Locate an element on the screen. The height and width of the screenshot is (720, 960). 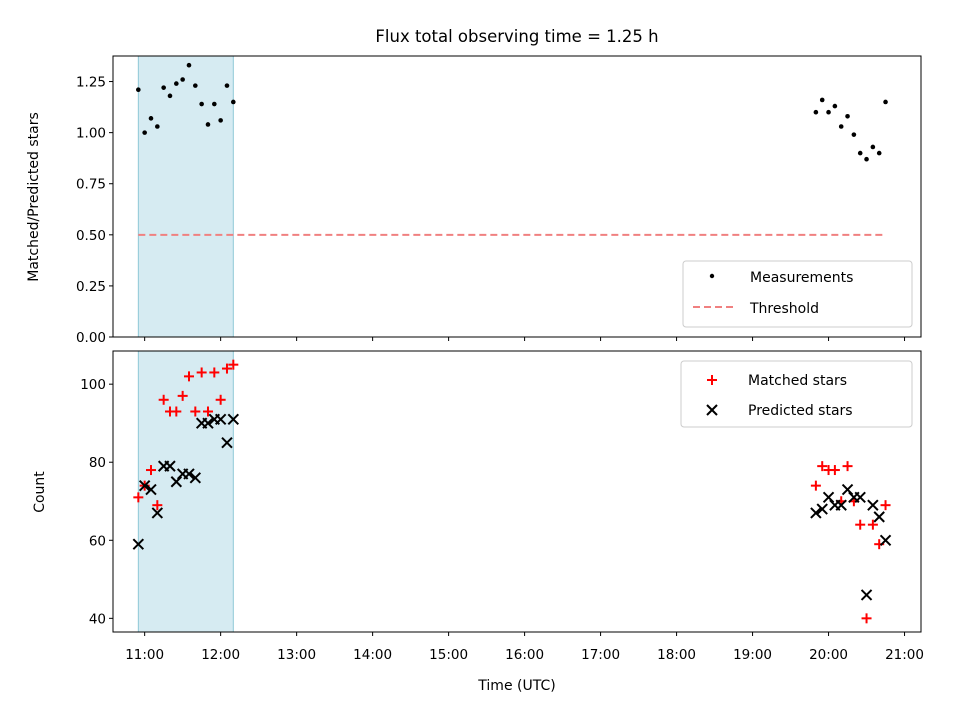
bottom-y-tick-label: 100 is located at coordinates (93, 385).